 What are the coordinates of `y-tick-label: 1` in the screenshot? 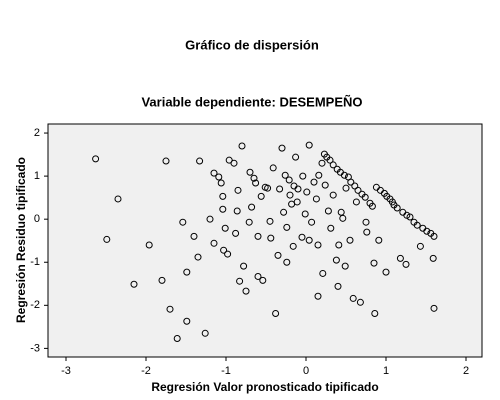 It's located at (37, 176).